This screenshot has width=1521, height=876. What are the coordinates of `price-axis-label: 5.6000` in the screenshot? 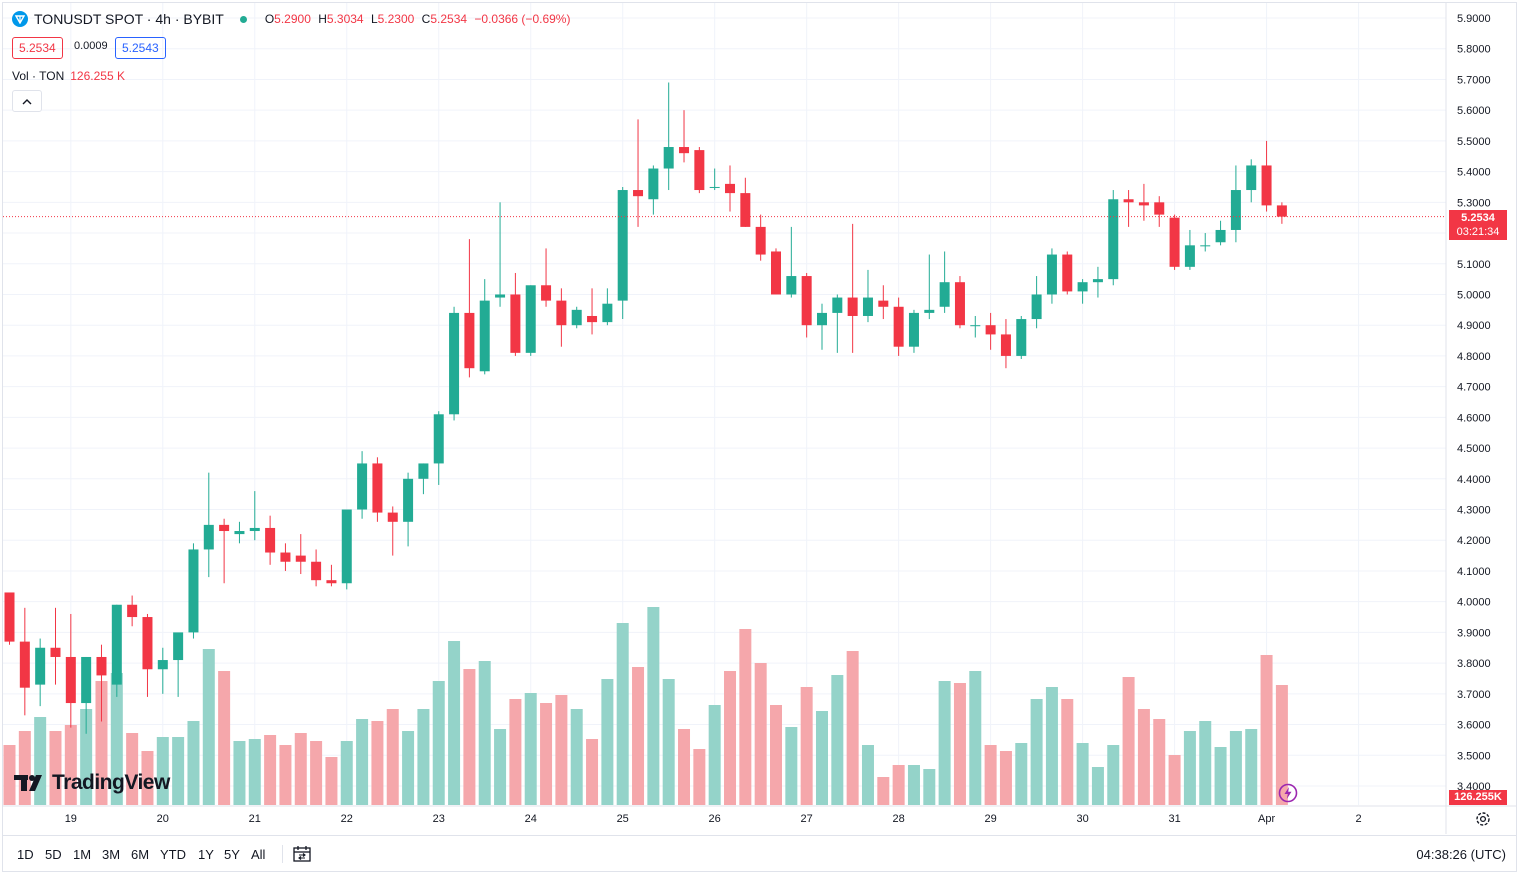 It's located at (1474, 111).